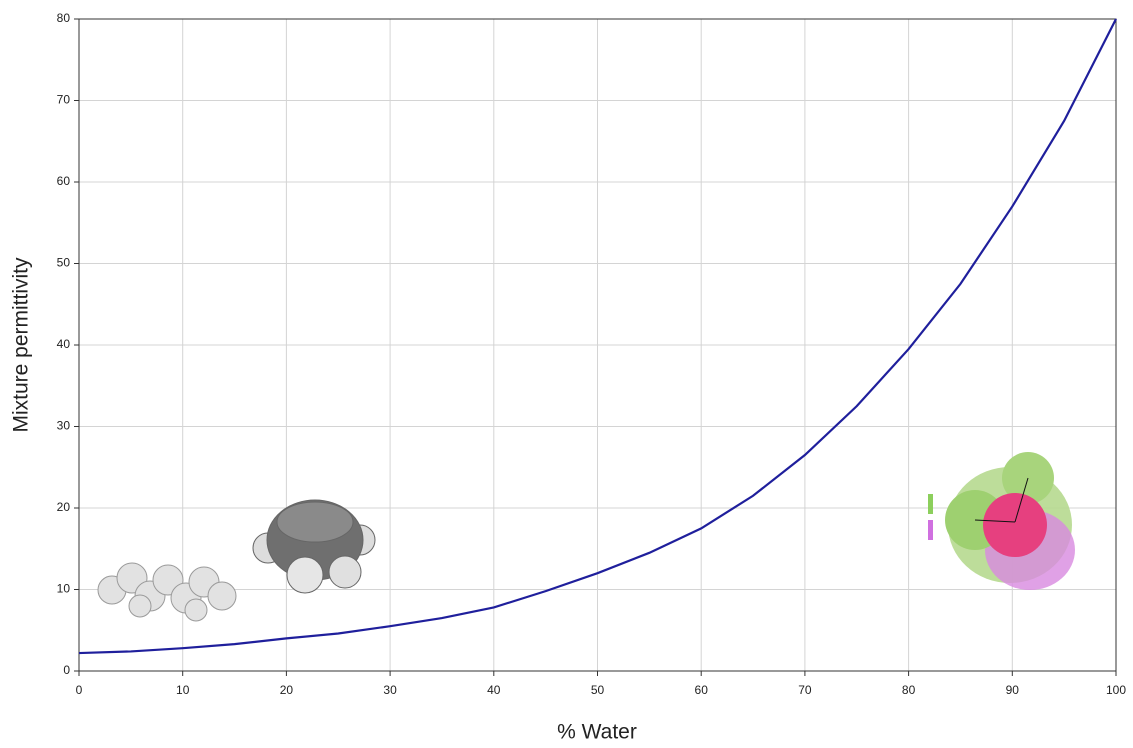 The width and height of the screenshot is (1133, 748). What do you see at coordinates (183, 690) in the screenshot?
I see `x-tick-label: 10` at bounding box center [183, 690].